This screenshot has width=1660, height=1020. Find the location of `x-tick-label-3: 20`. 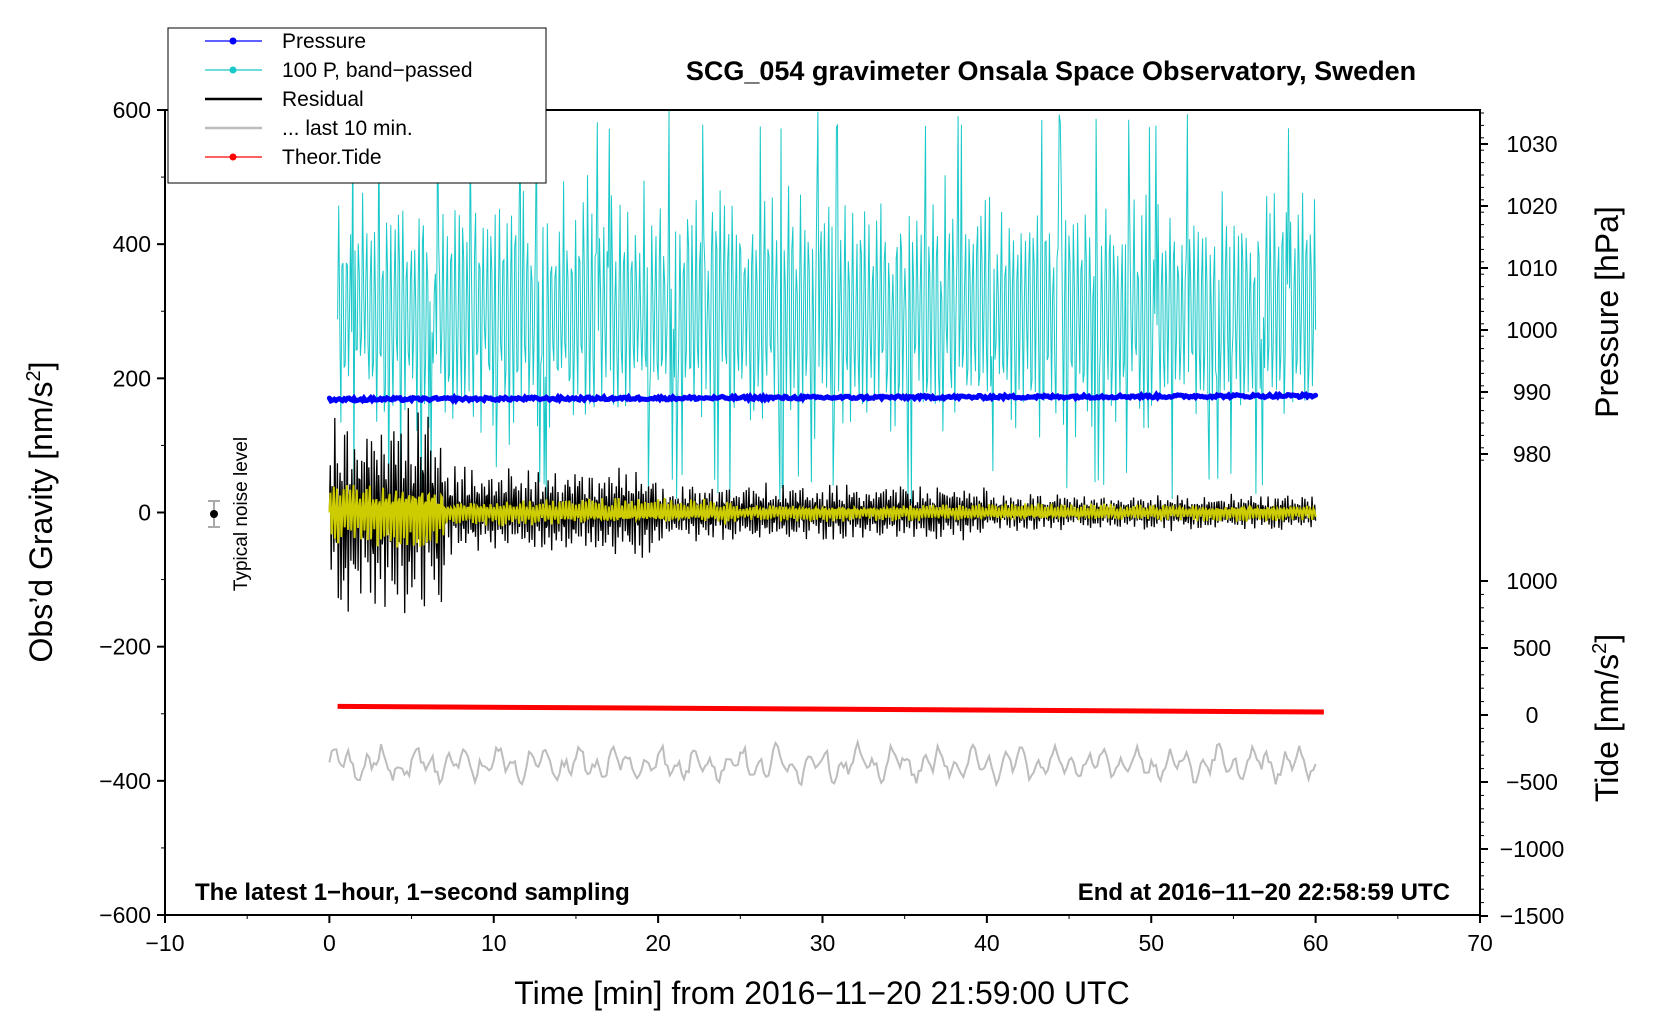

x-tick-label-3: 20 is located at coordinates (658, 943).